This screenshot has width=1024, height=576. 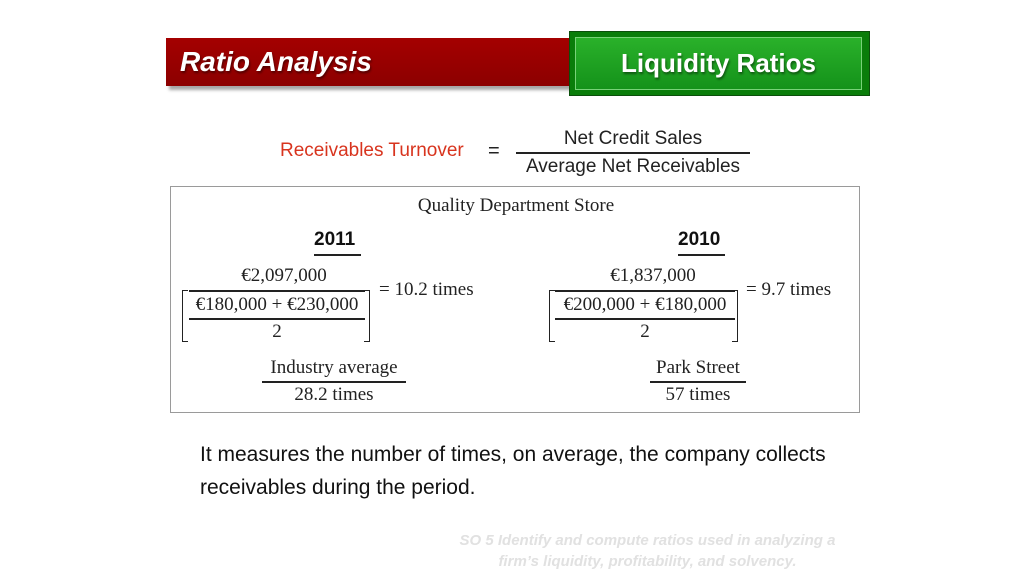 What do you see at coordinates (277, 304) in the screenshot?
I see `denominator-sum-2011: €180,000 + €230,000` at bounding box center [277, 304].